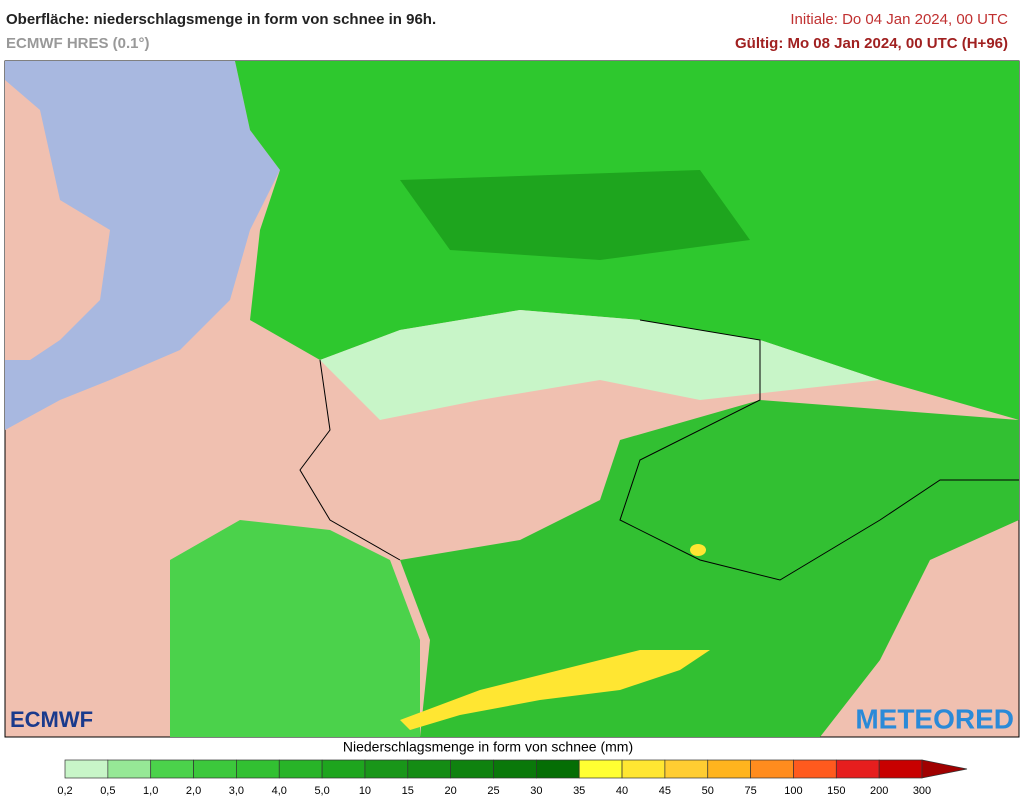 Image resolution: width=1024 pixels, height=804 pixels. Describe the element at coordinates (193, 791) in the screenshot. I see `legend-label: 2,0` at that location.